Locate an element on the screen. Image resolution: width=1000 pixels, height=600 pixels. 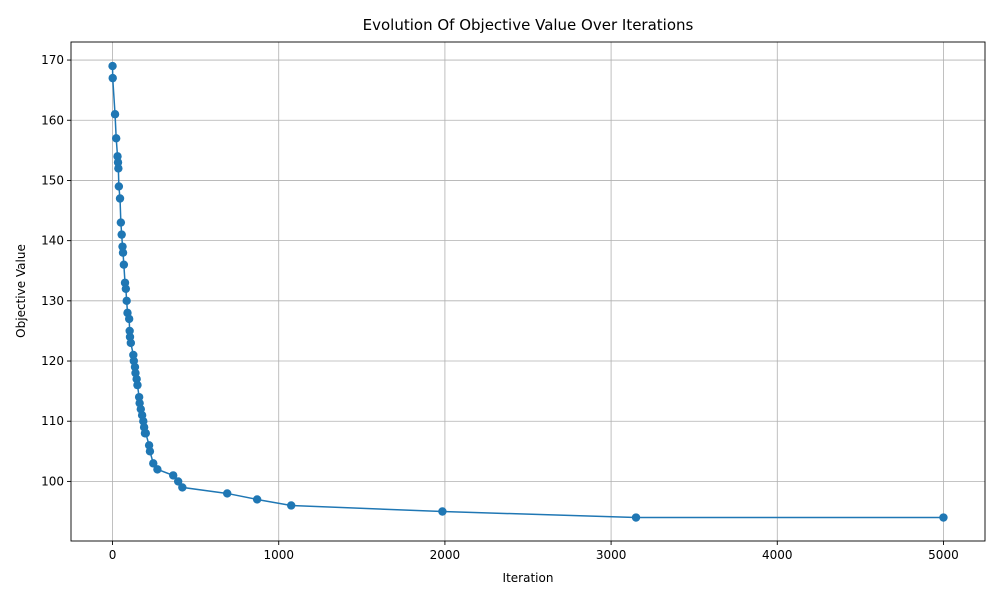
y-tick-label: 120 is located at coordinates (52, 361).